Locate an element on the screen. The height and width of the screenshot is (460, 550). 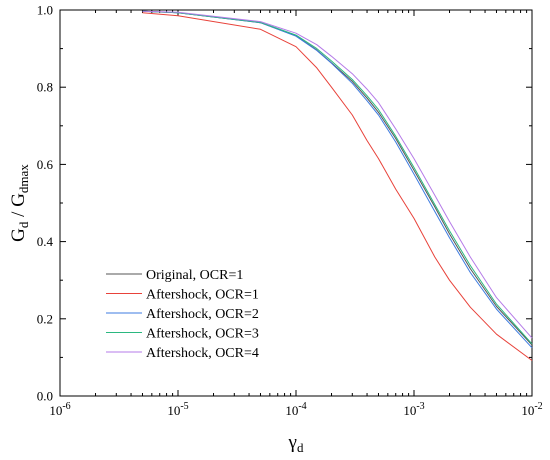
x-tick-label-exponent: -3 is located at coordinates (420, 406).